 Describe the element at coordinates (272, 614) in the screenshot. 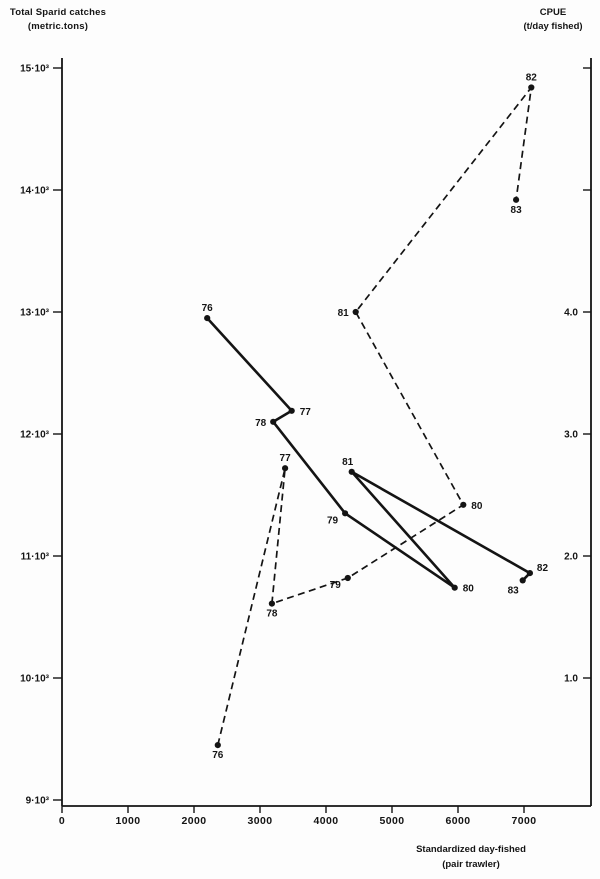

I see `point-label-cpue-78: 78` at that location.